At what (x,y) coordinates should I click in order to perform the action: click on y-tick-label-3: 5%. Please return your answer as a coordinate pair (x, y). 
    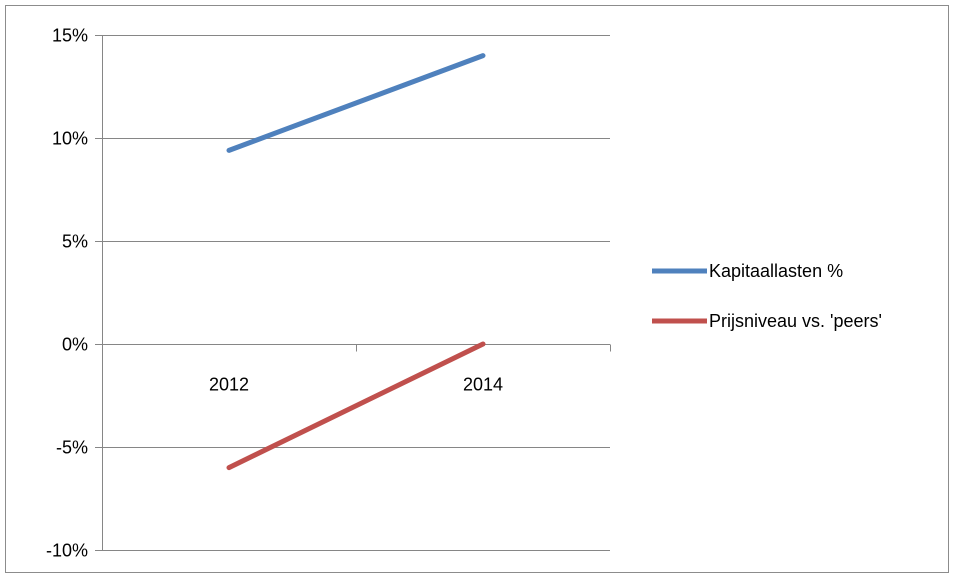
    Looking at the image, I should click on (75, 242).